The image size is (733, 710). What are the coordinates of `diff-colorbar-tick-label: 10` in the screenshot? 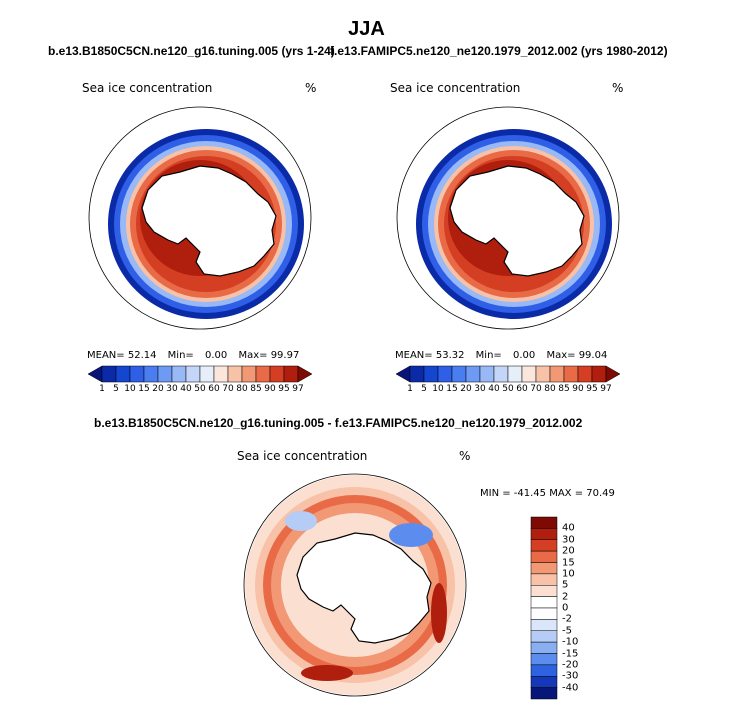 It's located at (568, 574).